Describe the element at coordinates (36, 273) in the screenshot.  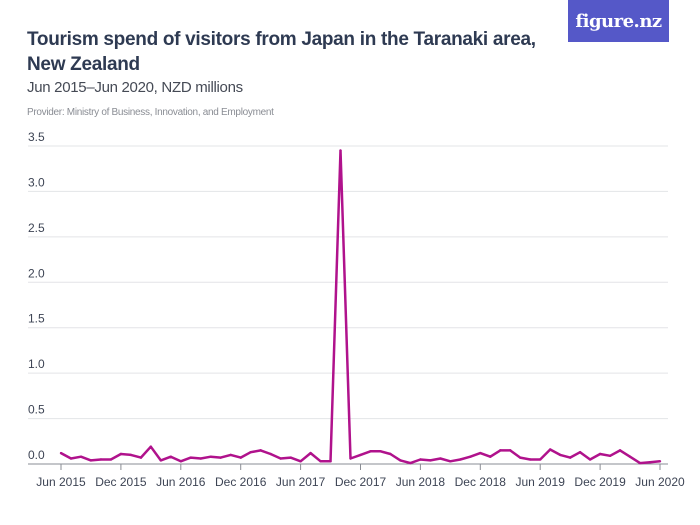
I see `y-tick-label: 2.0` at that location.